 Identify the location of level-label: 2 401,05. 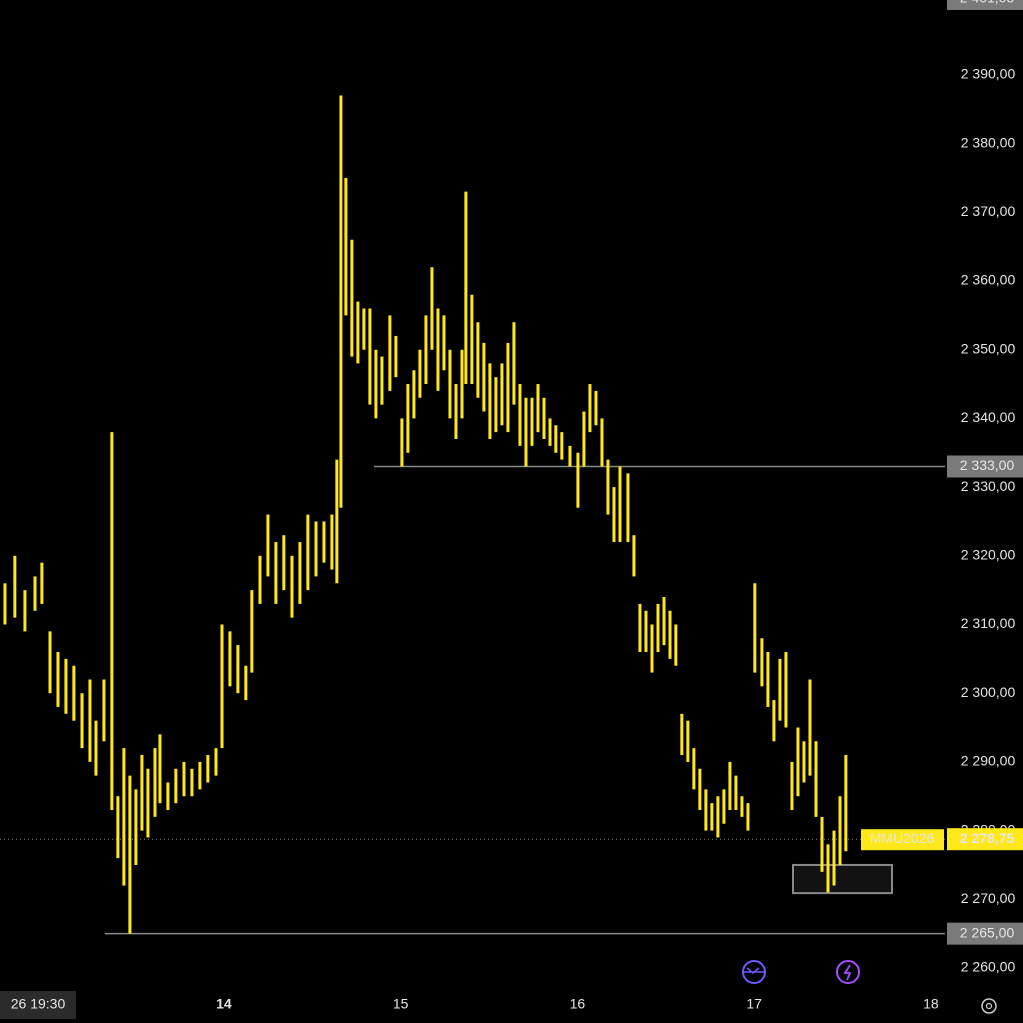
(987, 3).